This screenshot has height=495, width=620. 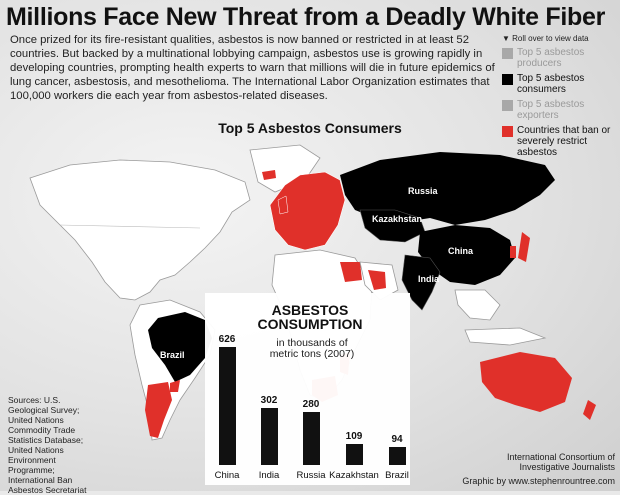 I want to click on brazil-region, so click(x=180, y=347).